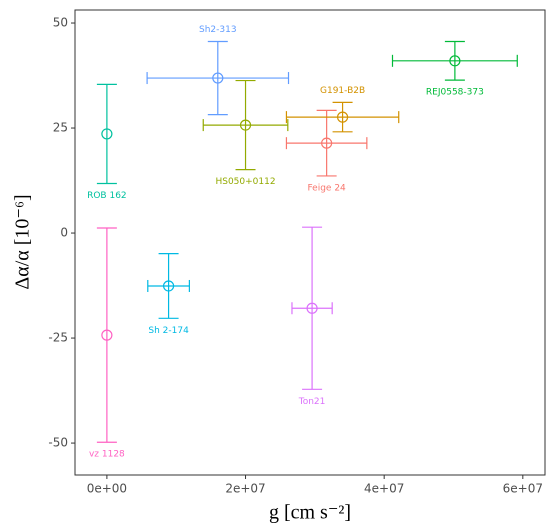  I want to click on point-label: REJ0558-373, so click(455, 93).